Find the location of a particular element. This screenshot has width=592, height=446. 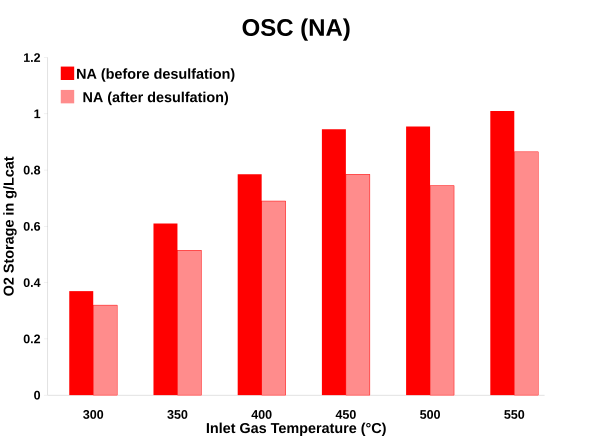

y-tick-label: 0.8 is located at coordinates (32, 170).